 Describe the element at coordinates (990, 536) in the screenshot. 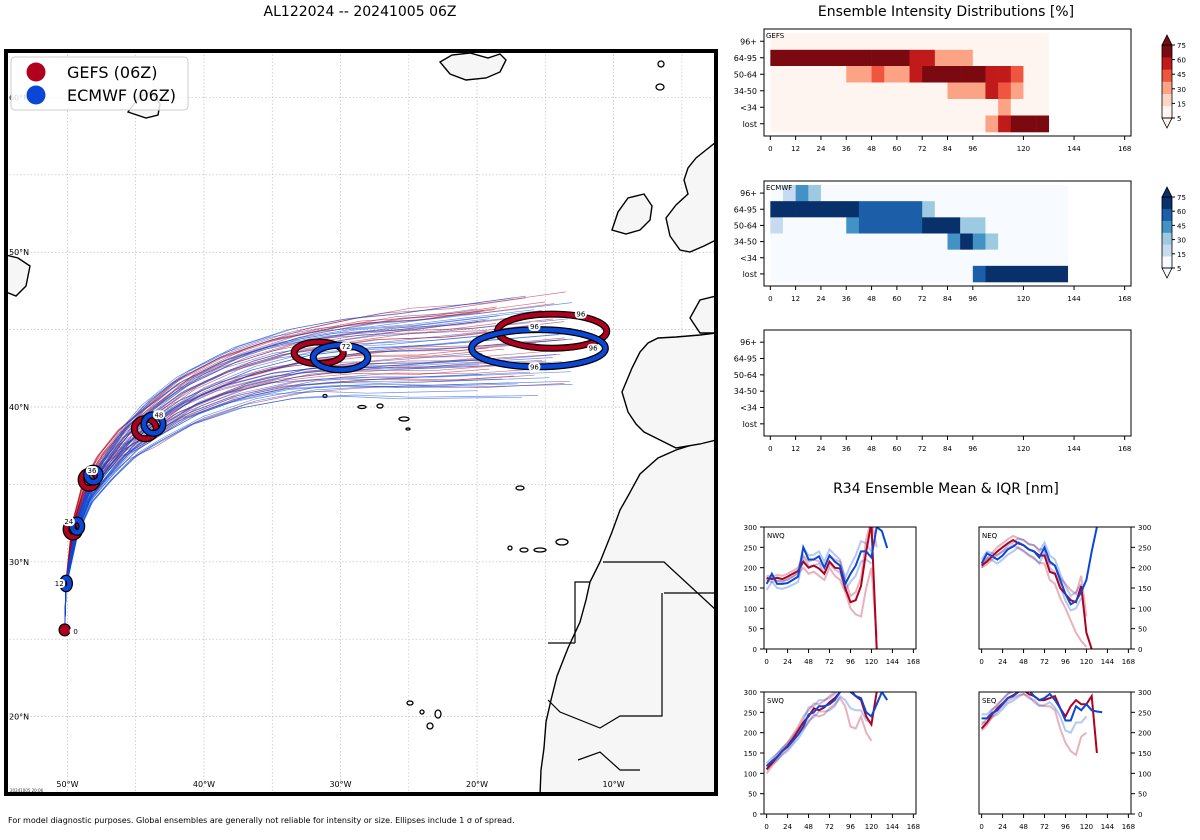

I see `r34-panel-label: NEQ` at that location.